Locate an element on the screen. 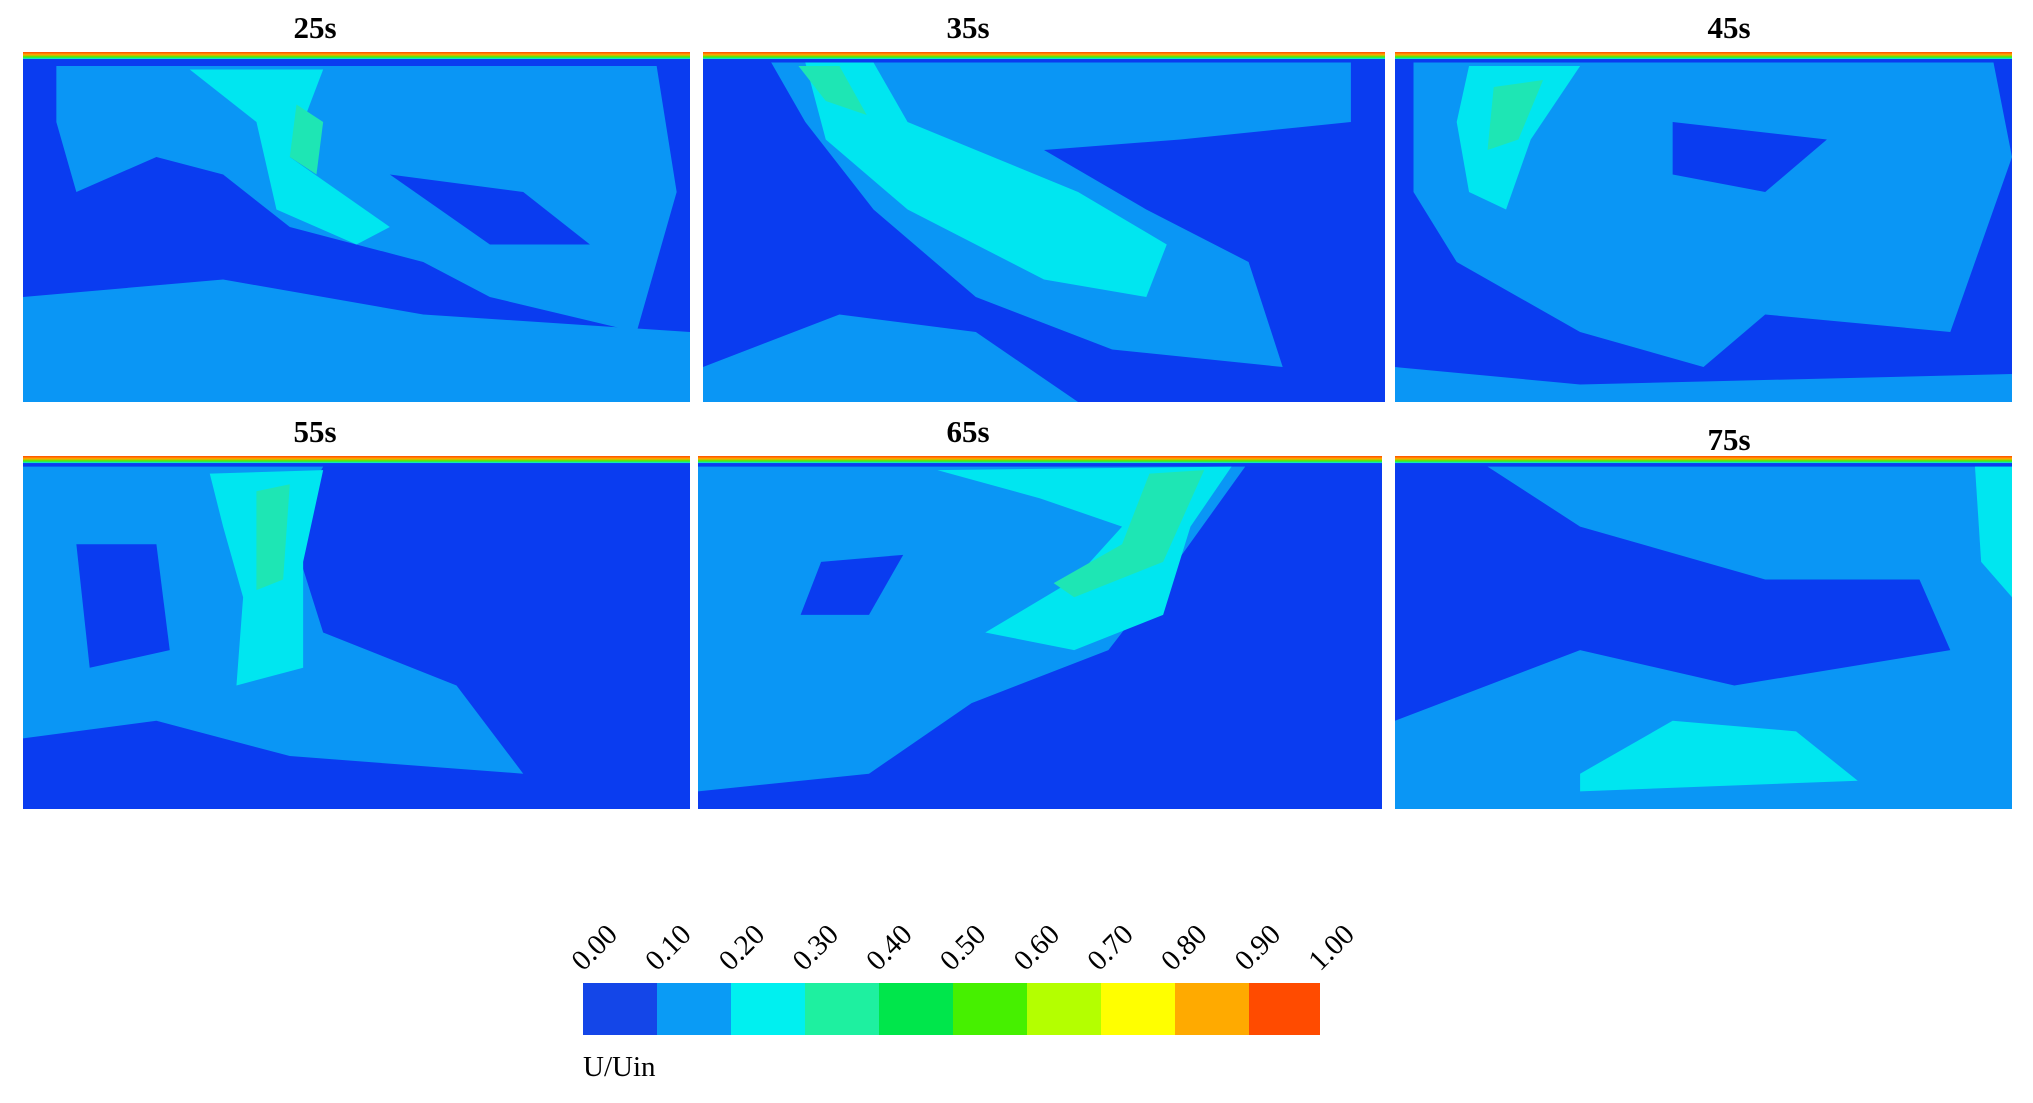 Image resolution: width=2033 pixels, height=1103 pixels. panel-title: 45s is located at coordinates (1728, 27).